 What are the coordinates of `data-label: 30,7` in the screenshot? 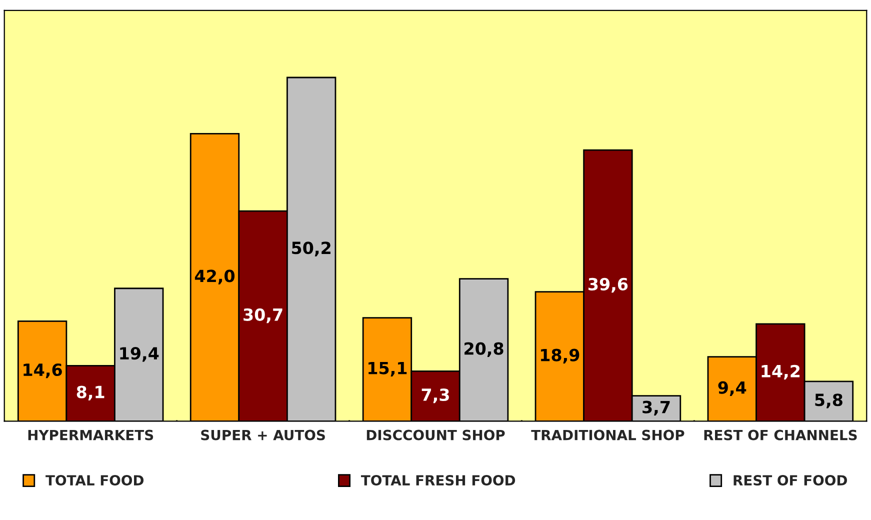 It's located at (263, 316).